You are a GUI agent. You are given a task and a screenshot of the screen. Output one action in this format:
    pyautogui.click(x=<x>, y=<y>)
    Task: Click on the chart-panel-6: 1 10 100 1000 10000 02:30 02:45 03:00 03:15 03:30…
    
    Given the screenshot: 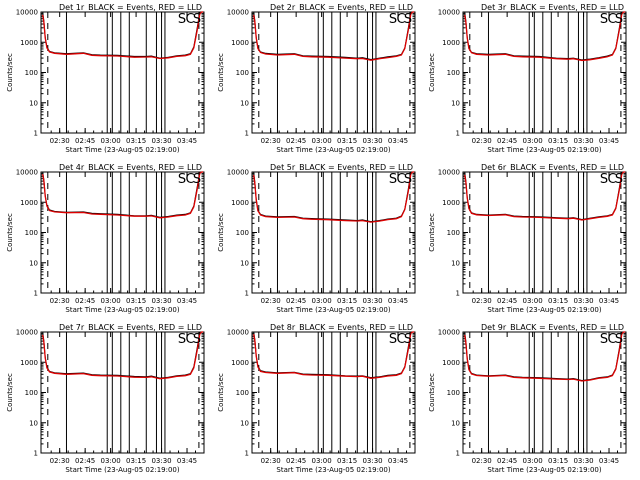 What is the action you would take?
    pyautogui.click(x=527, y=238)
    